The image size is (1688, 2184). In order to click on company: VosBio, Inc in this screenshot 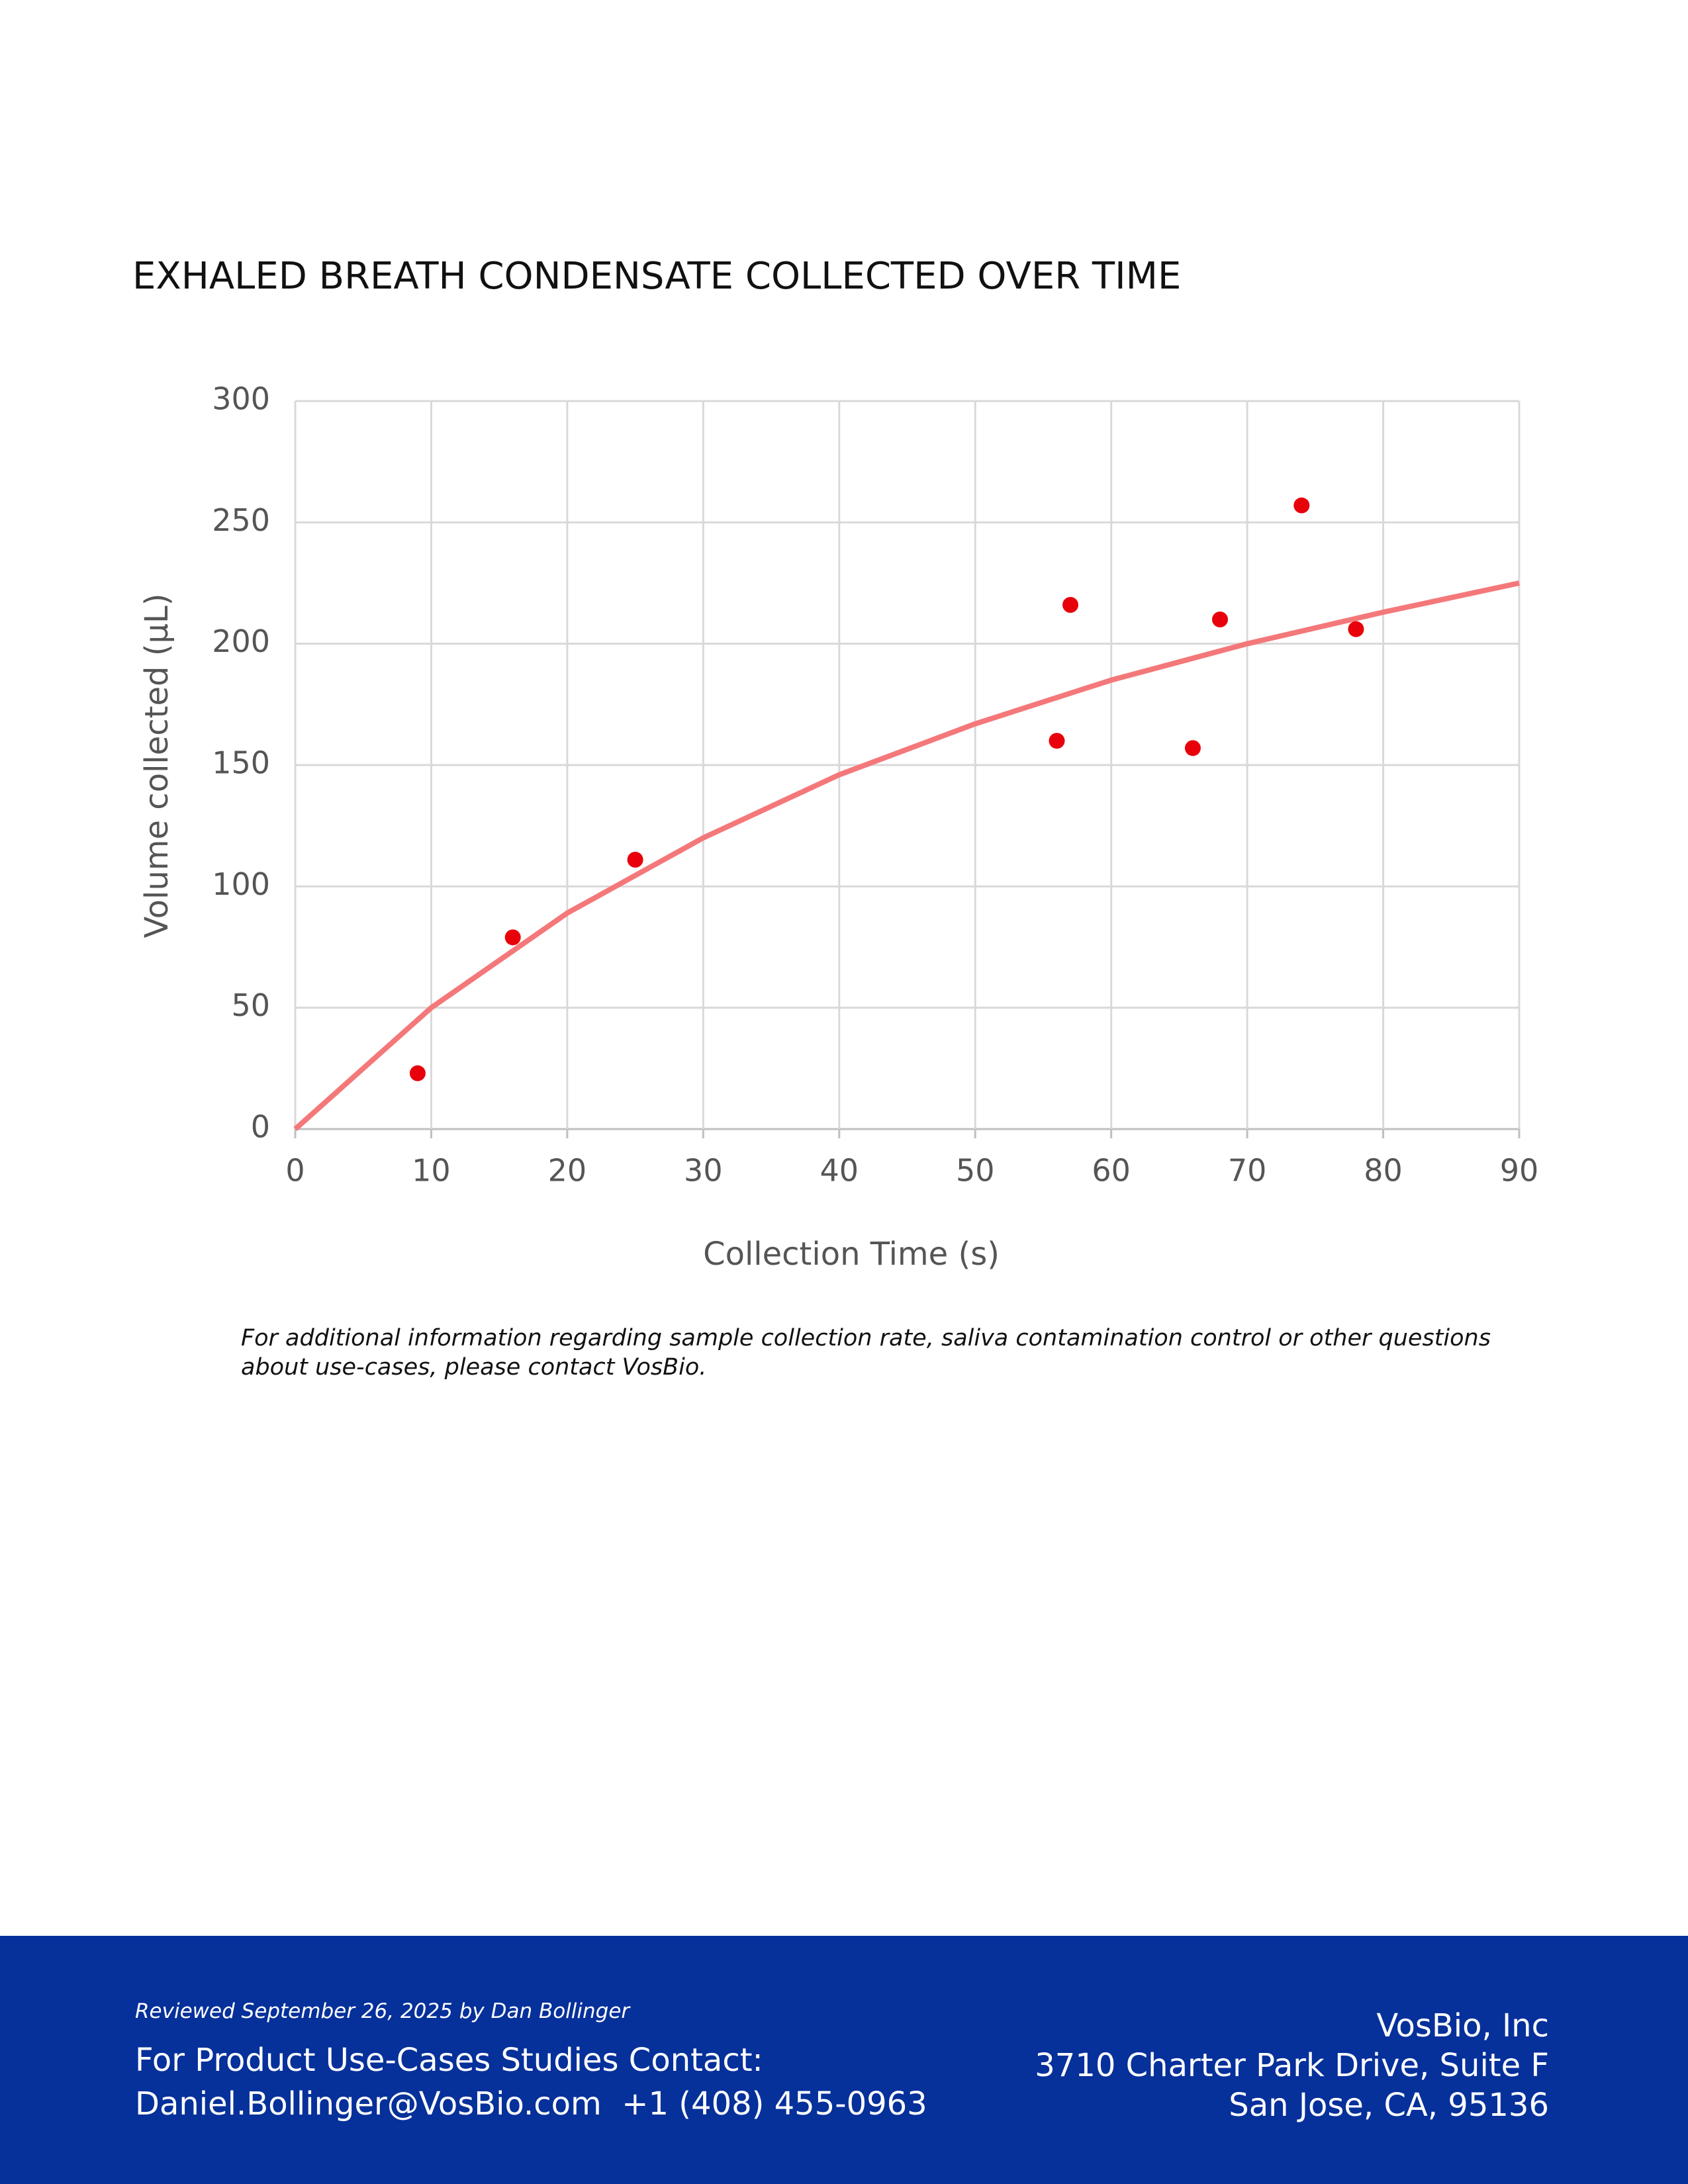, I will do `click(1462, 2025)`.